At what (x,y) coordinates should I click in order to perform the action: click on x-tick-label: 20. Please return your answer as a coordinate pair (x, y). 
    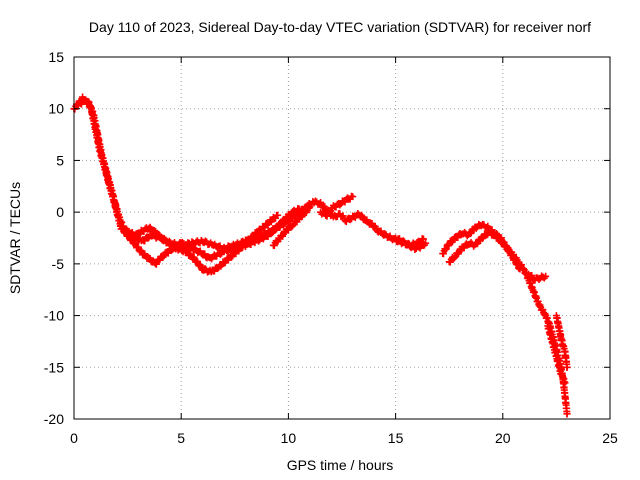
    Looking at the image, I should click on (503, 438).